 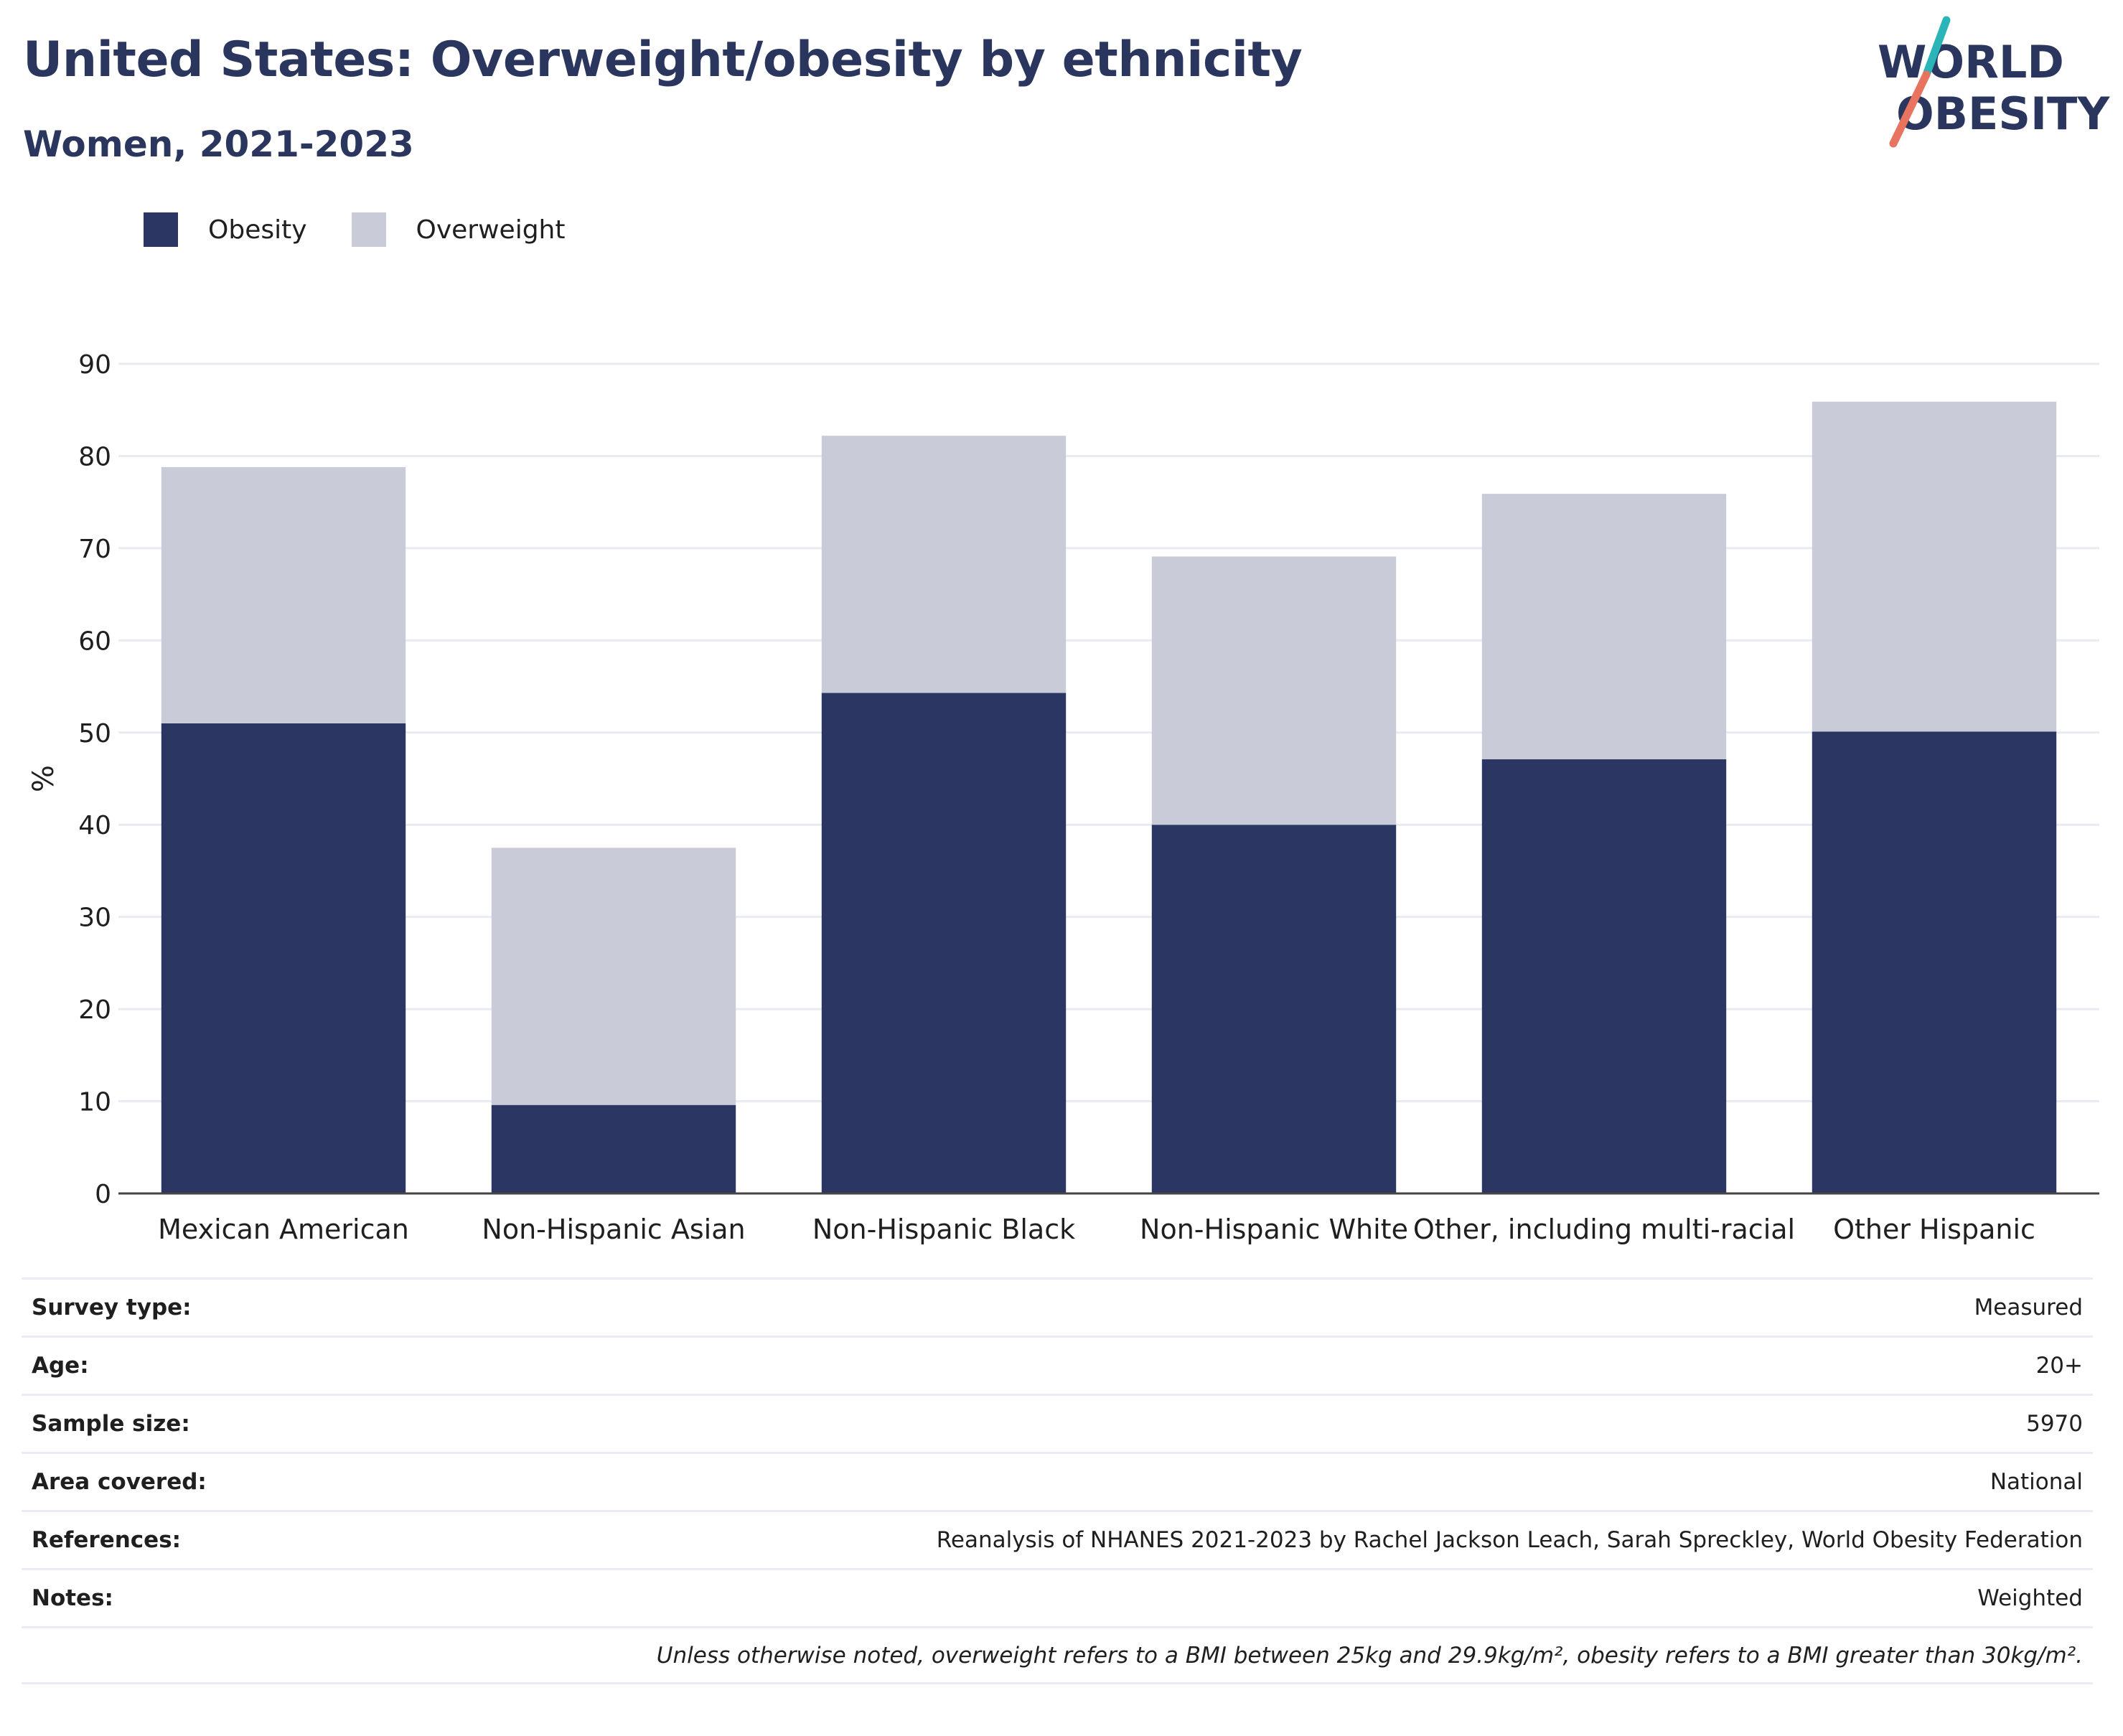 I want to click on meta-key: Sample size:, so click(x=111, y=1424).